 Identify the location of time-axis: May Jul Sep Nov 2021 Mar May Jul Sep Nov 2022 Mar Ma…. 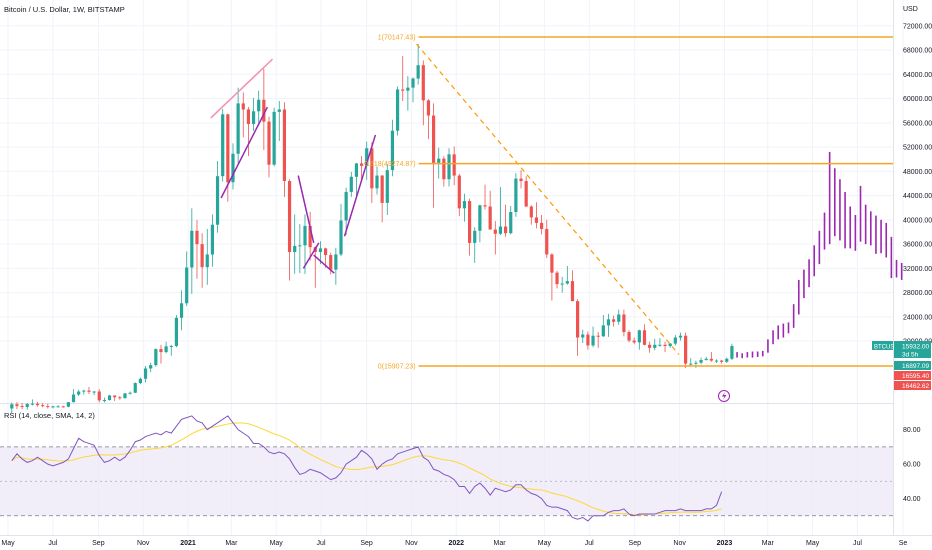
(454, 543).